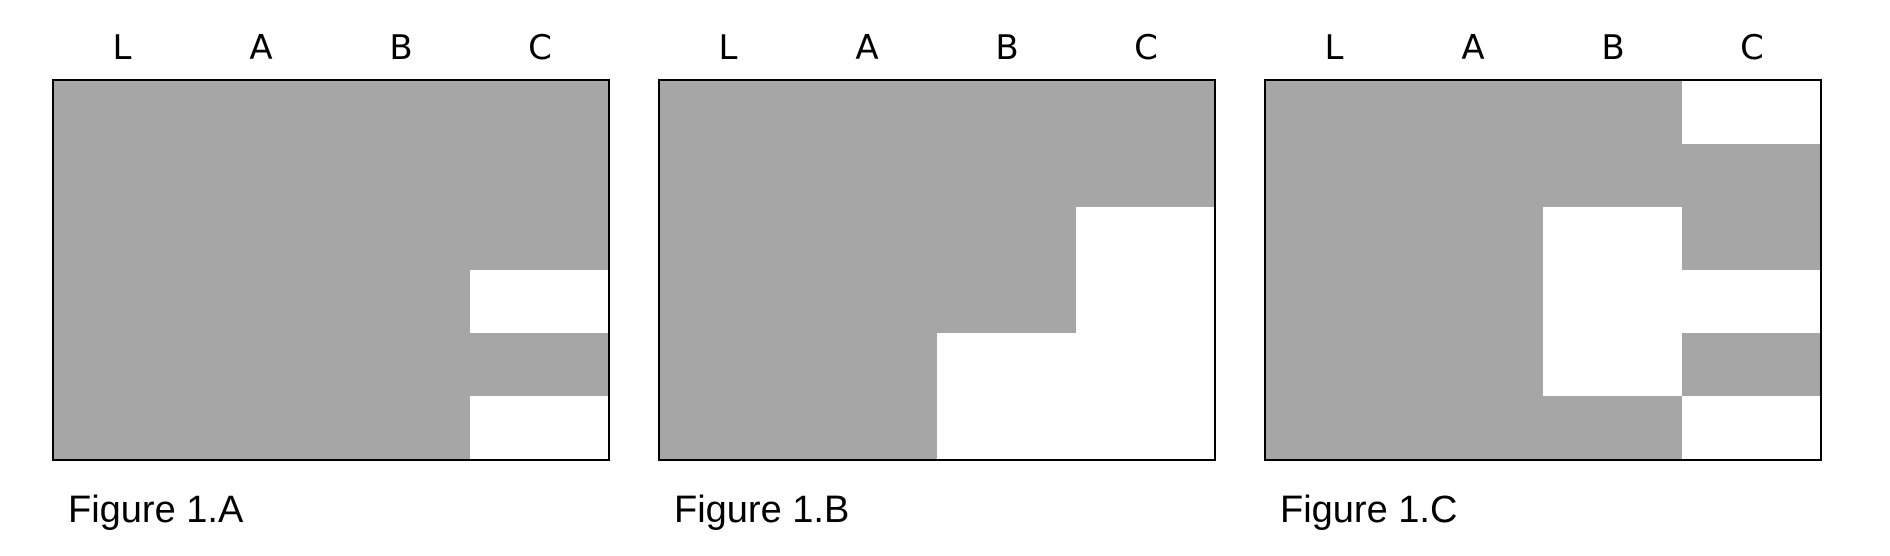 The image size is (1890, 556). I want to click on figure-1c-caption: Figure 1.C, so click(1369, 510).